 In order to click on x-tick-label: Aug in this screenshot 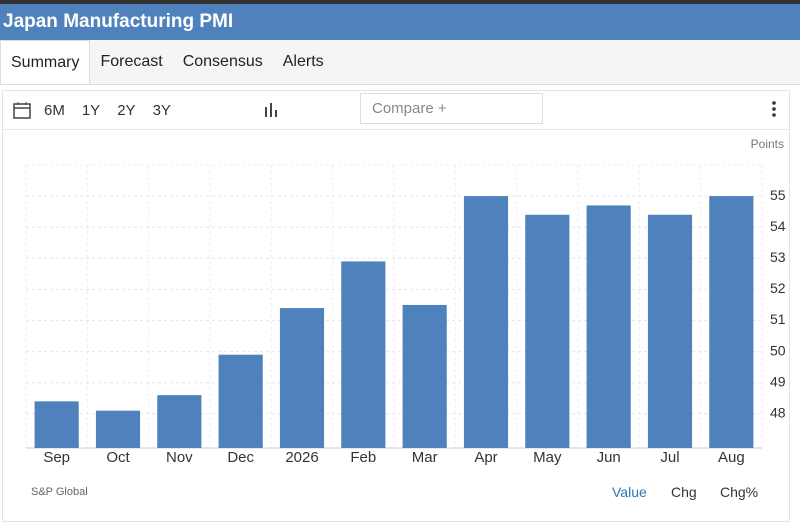, I will do `click(731, 457)`.